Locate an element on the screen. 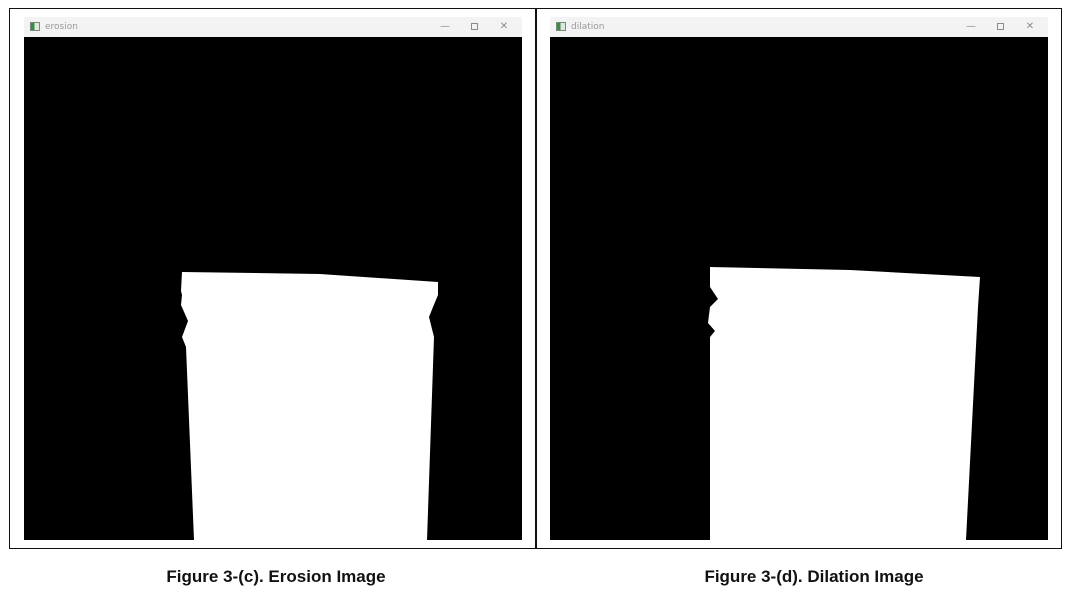  window-title: erosion is located at coordinates (61, 27).